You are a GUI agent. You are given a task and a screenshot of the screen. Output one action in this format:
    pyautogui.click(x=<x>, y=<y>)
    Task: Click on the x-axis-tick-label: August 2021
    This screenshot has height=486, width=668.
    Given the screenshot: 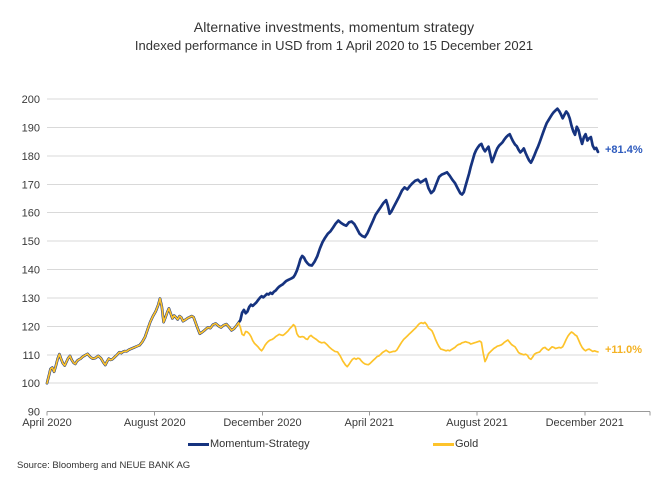 What is the action you would take?
    pyautogui.click(x=477, y=423)
    